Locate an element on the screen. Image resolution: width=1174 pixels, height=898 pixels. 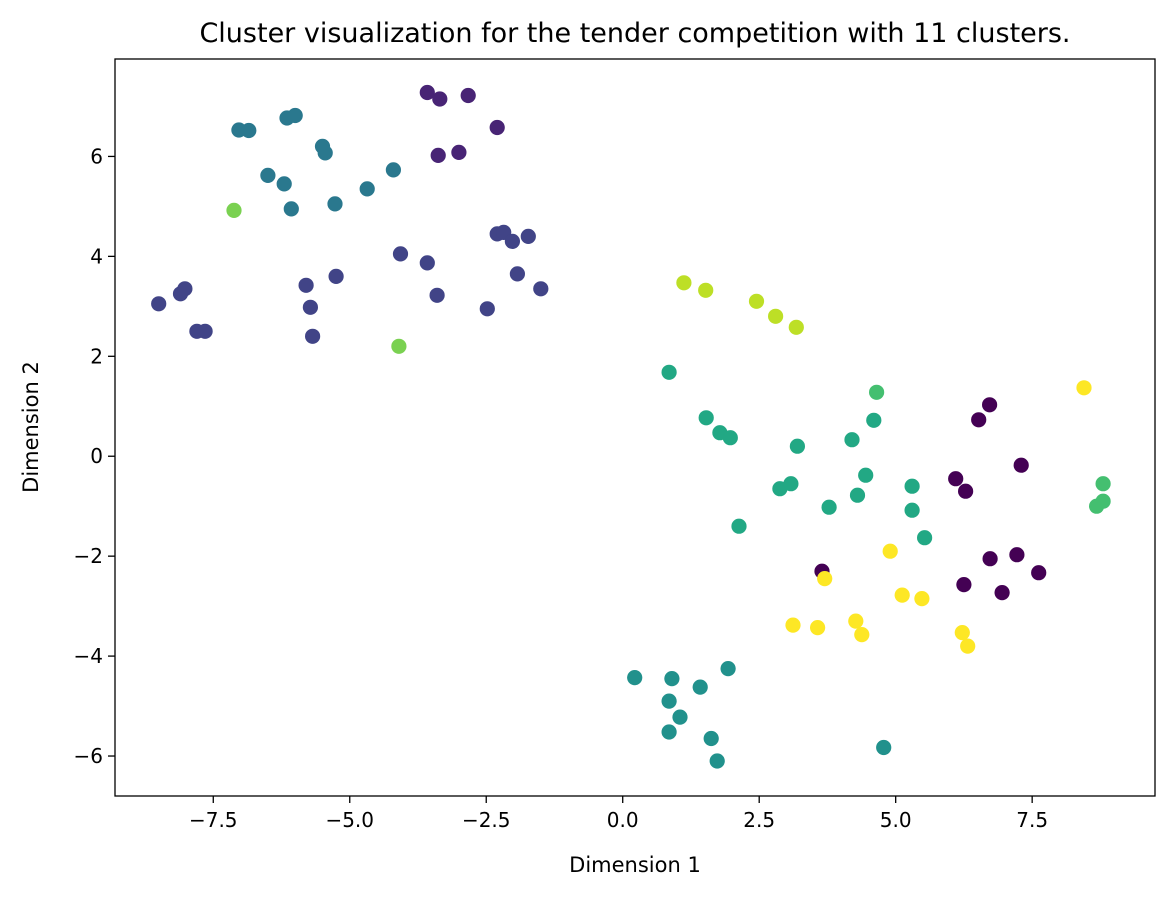
y-tick-label: 0 is located at coordinates (96, 456).